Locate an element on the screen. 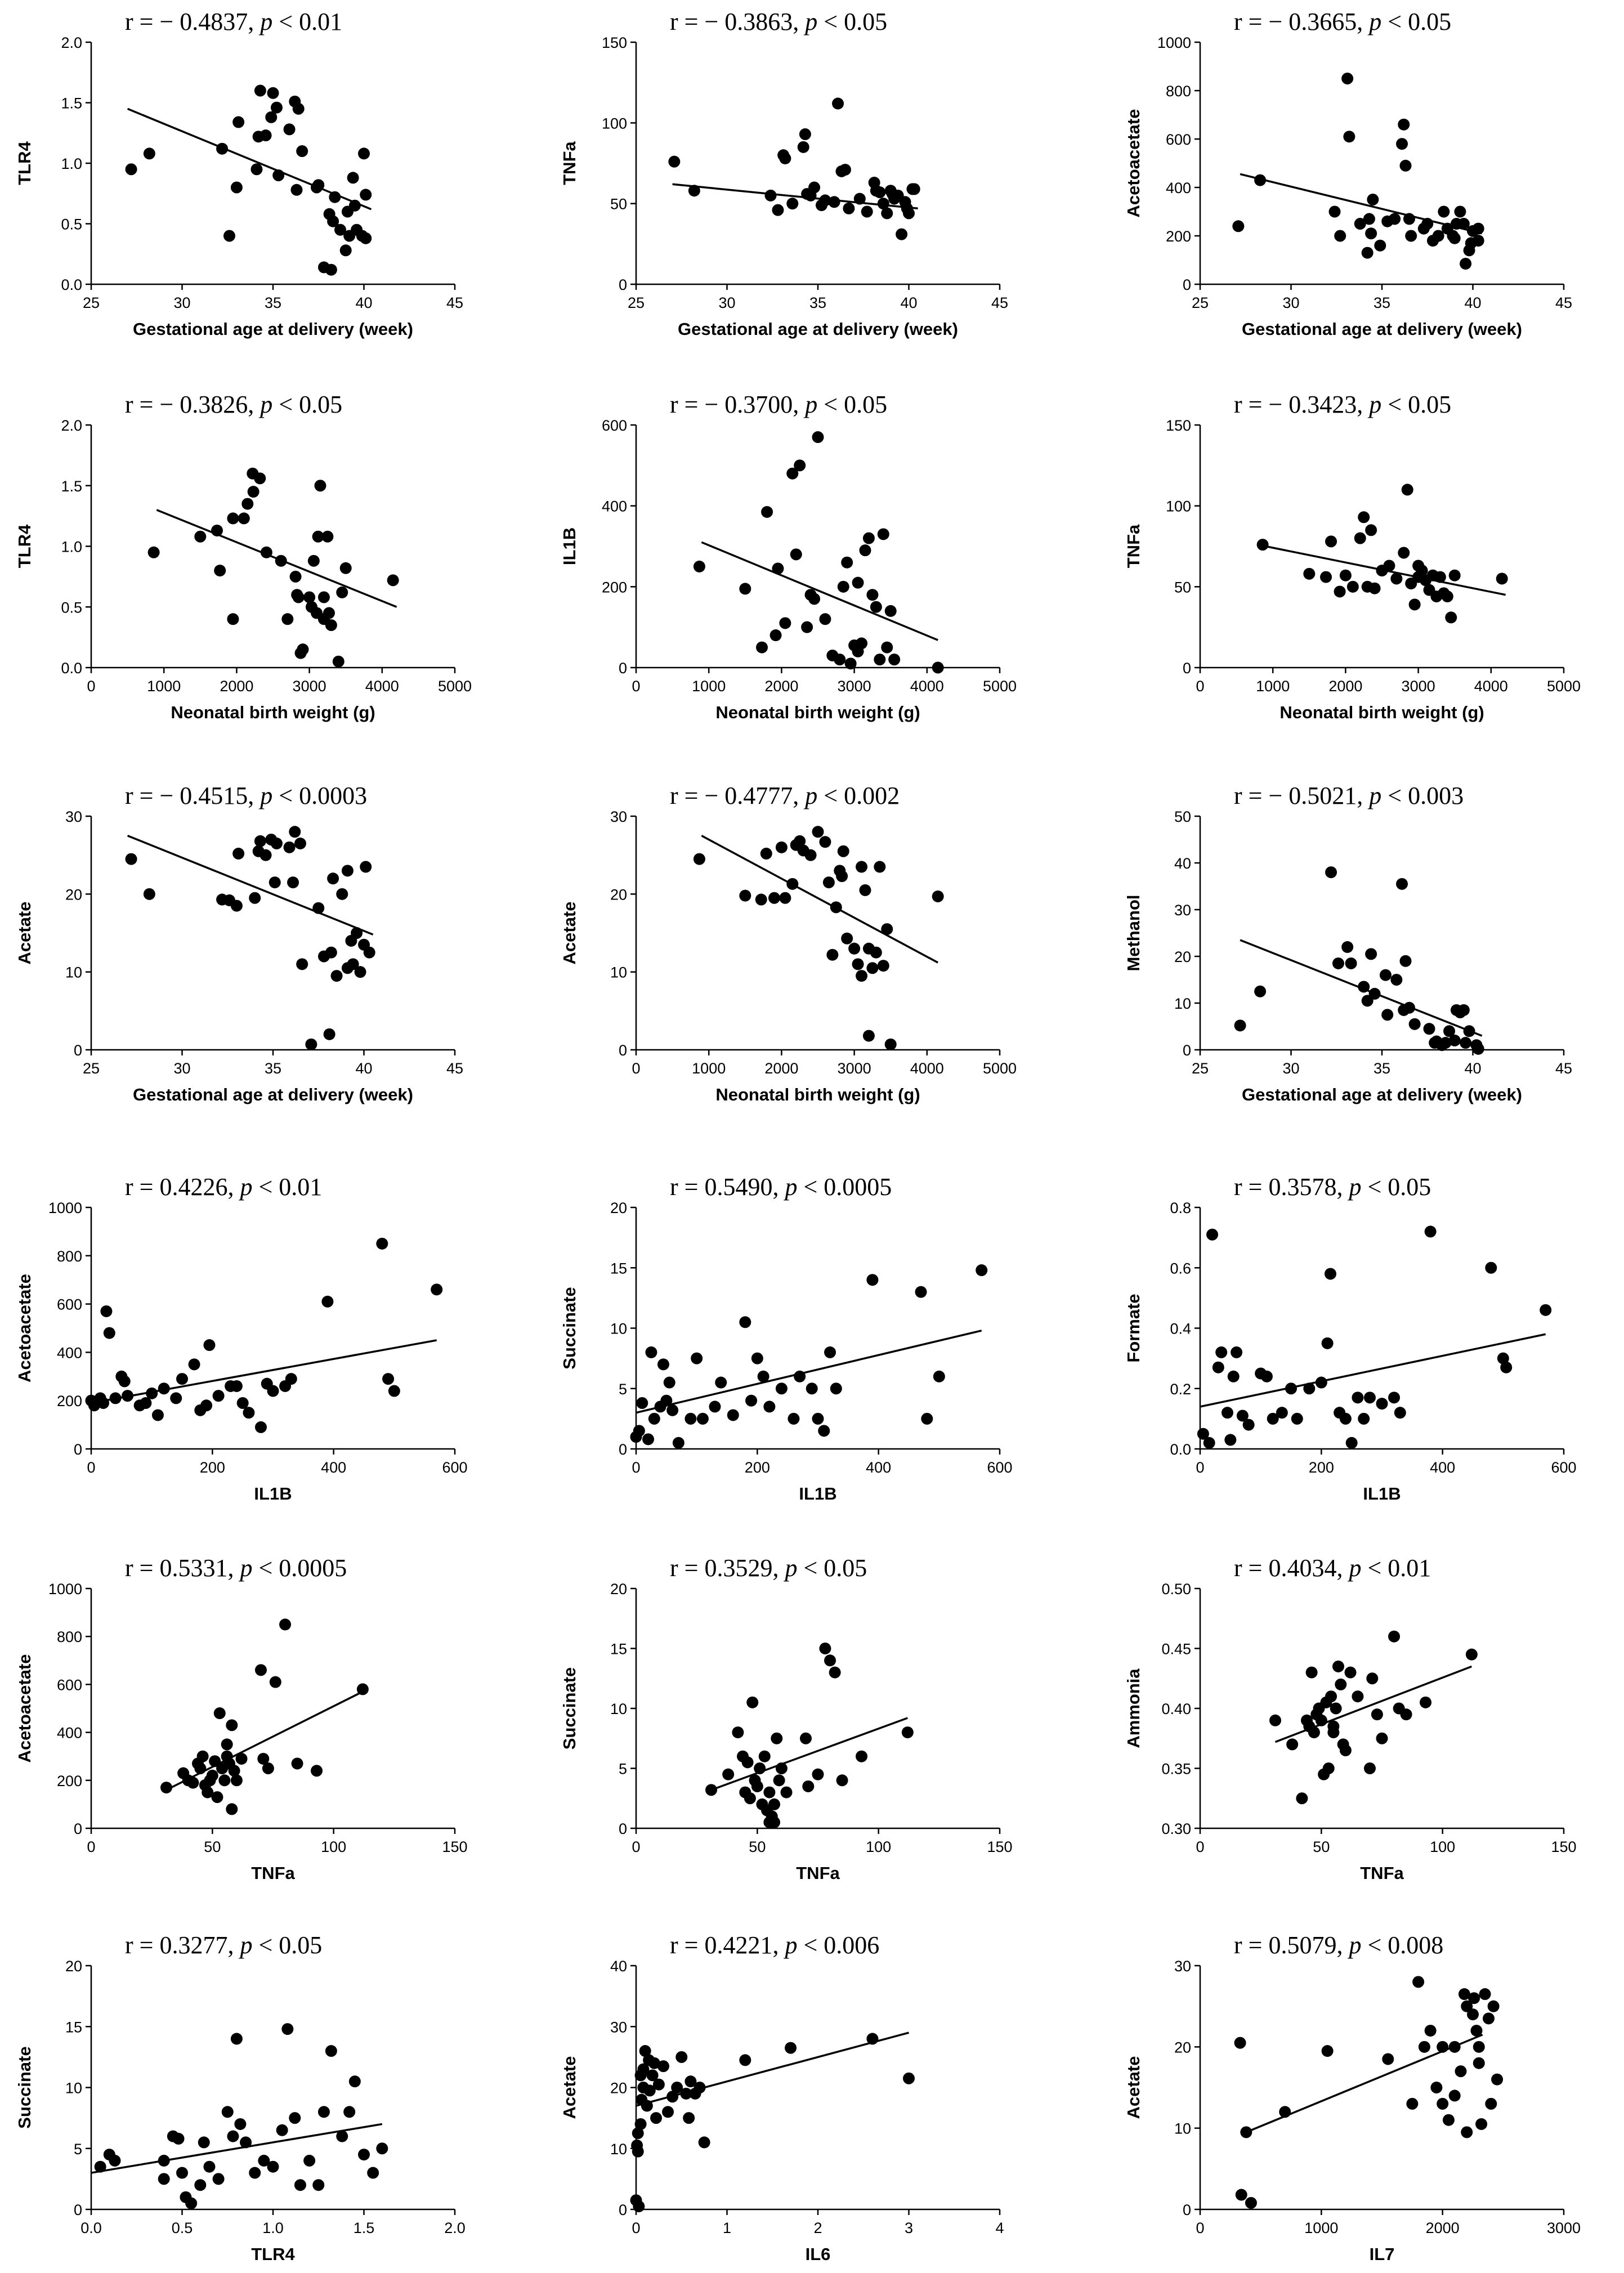 Image resolution: width=1624 pixels, height=2273 pixels. p-value: < 0.01 is located at coordinates (1396, 1568).